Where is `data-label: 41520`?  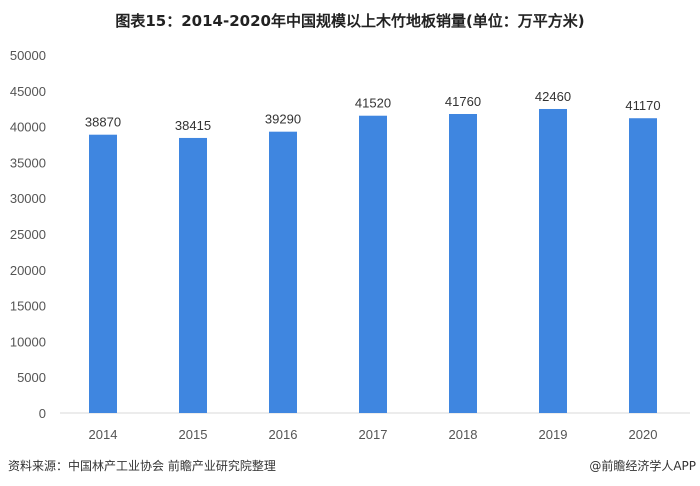 data-label: 41520 is located at coordinates (373, 103).